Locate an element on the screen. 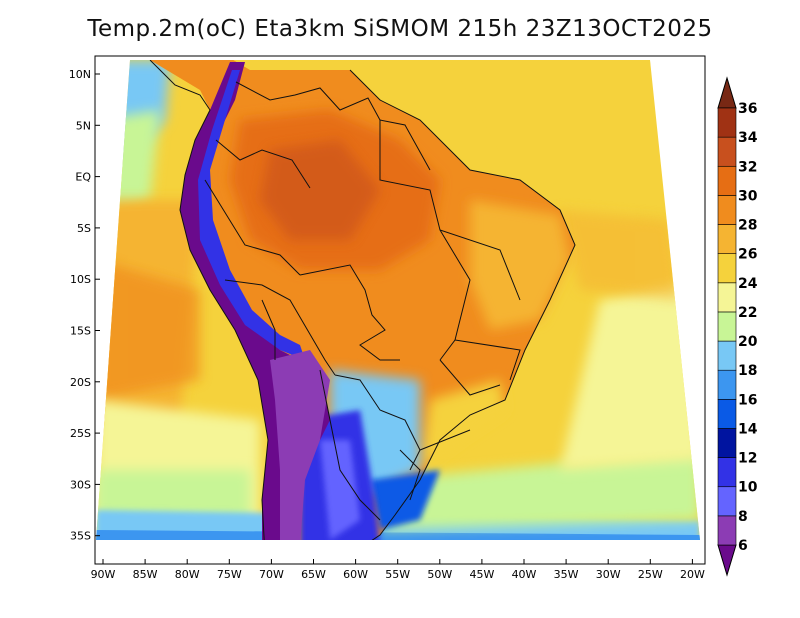 This screenshot has height=618, width=800. colorbar-label: 22 is located at coordinates (747, 313).